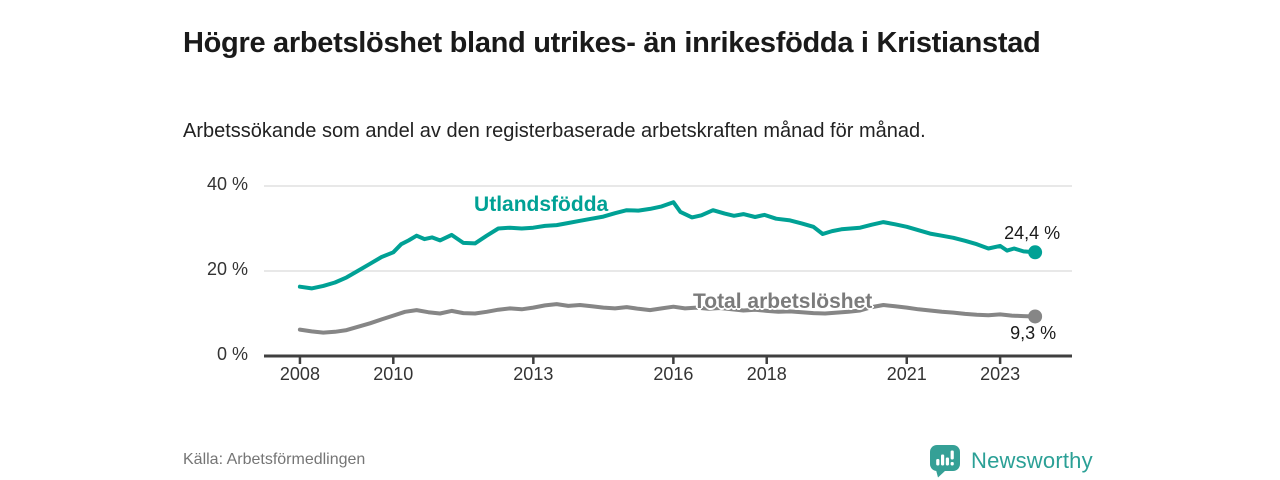 This screenshot has width=1280, height=480. Describe the element at coordinates (274, 459) in the screenshot. I see `source-note: Källa: Arbetsförmedlingen` at that location.